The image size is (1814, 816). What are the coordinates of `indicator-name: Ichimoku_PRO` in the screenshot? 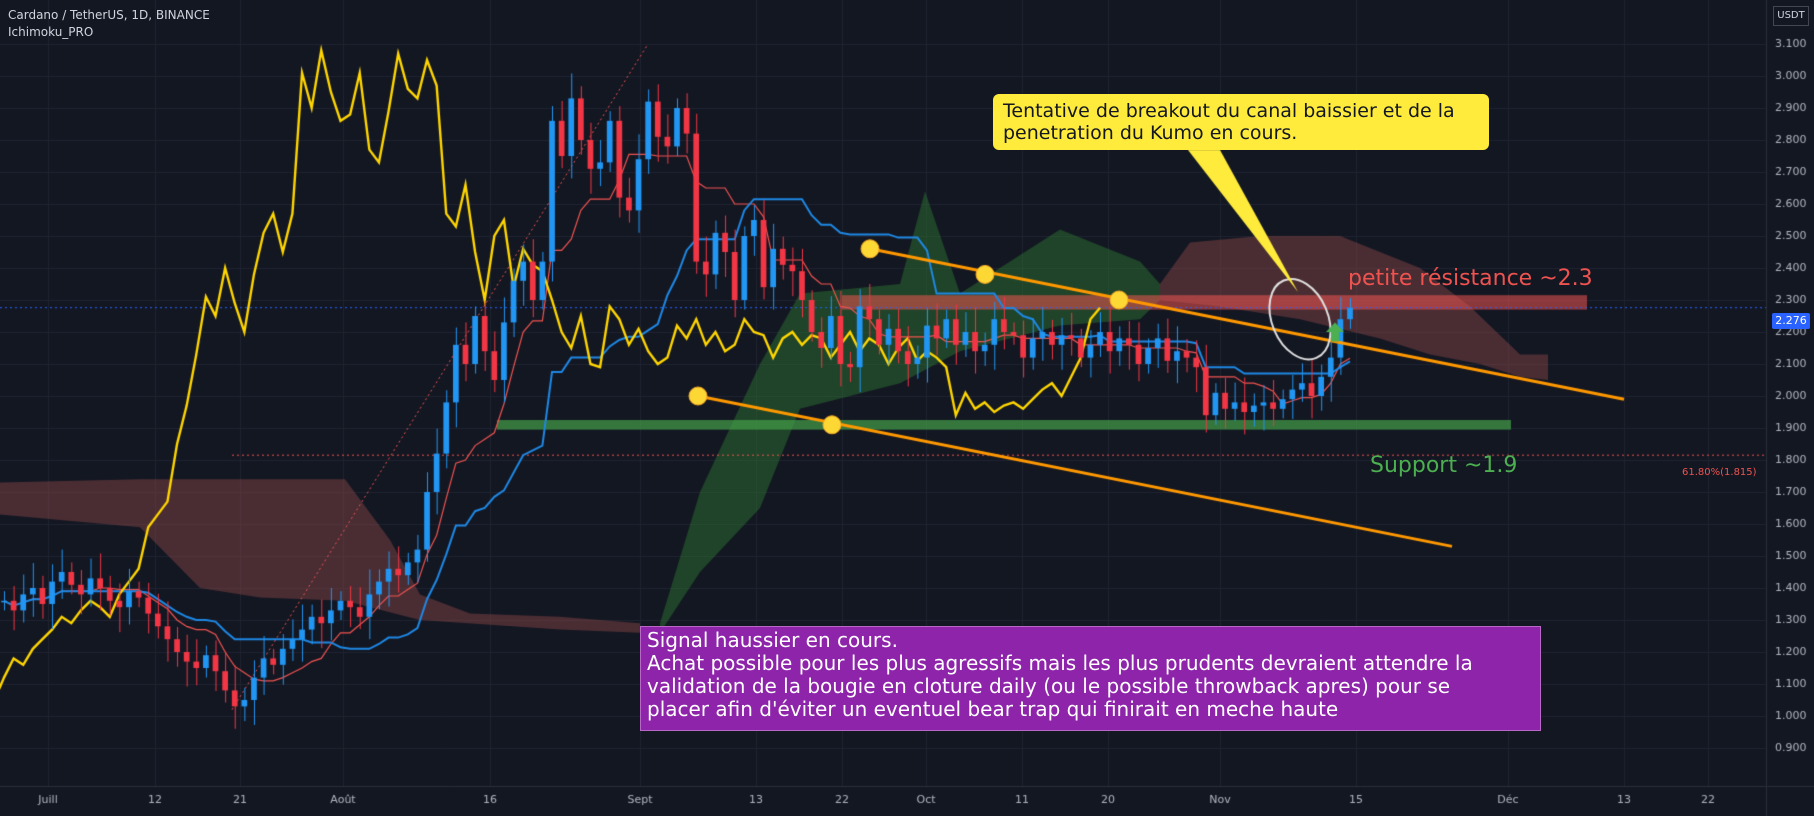 It's located at (51, 32).